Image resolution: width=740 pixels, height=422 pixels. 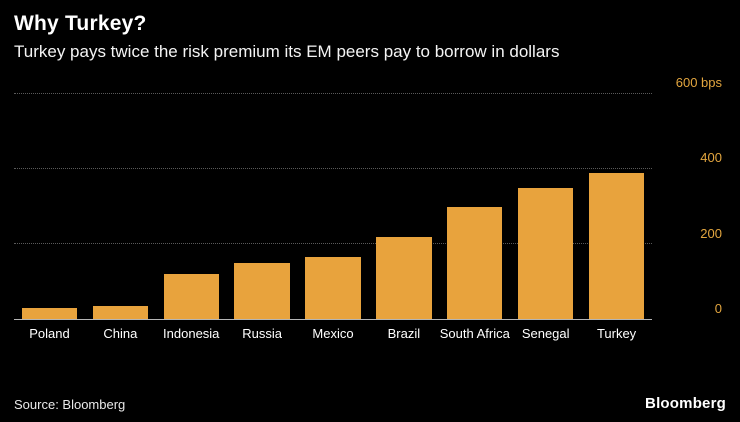 What do you see at coordinates (616, 245) in the screenshot?
I see `bar-turkey` at bounding box center [616, 245].